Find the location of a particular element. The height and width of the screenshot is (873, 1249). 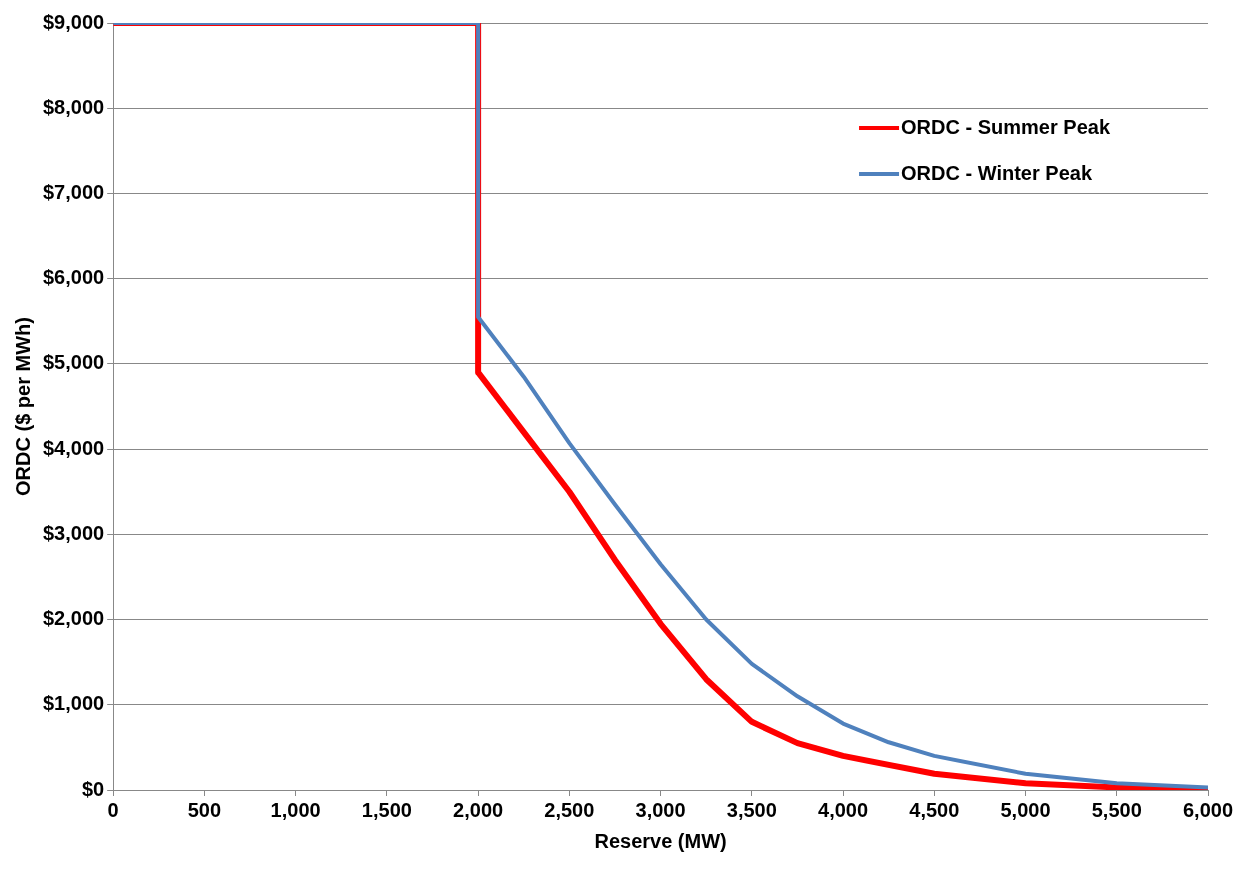

x-tick-label: 3,000 is located at coordinates (660, 809).